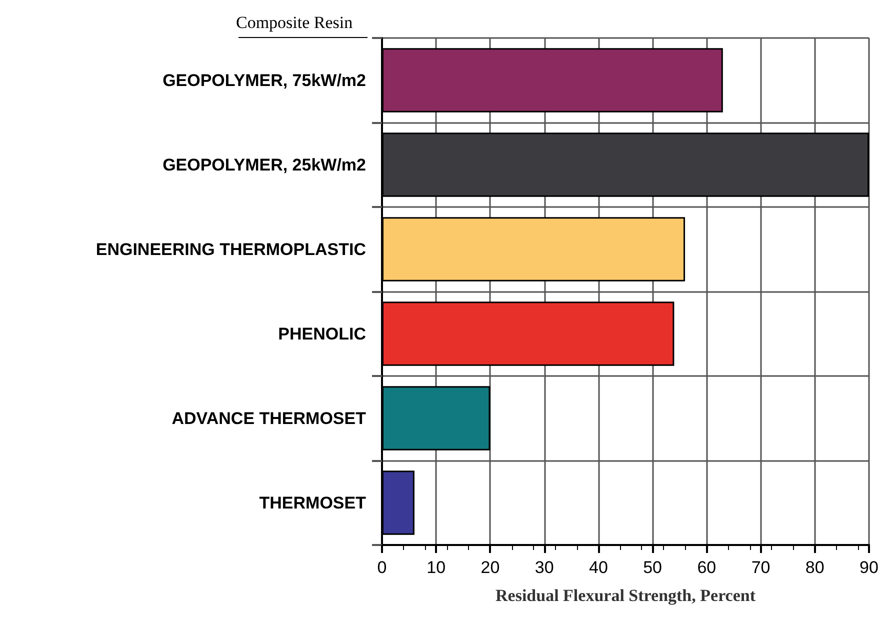 Image resolution: width=883 pixels, height=621 pixels. Describe the element at coordinates (231, 249) in the screenshot. I see `y-tick-label: ENGINEERING THERMOPLASTIC` at that location.